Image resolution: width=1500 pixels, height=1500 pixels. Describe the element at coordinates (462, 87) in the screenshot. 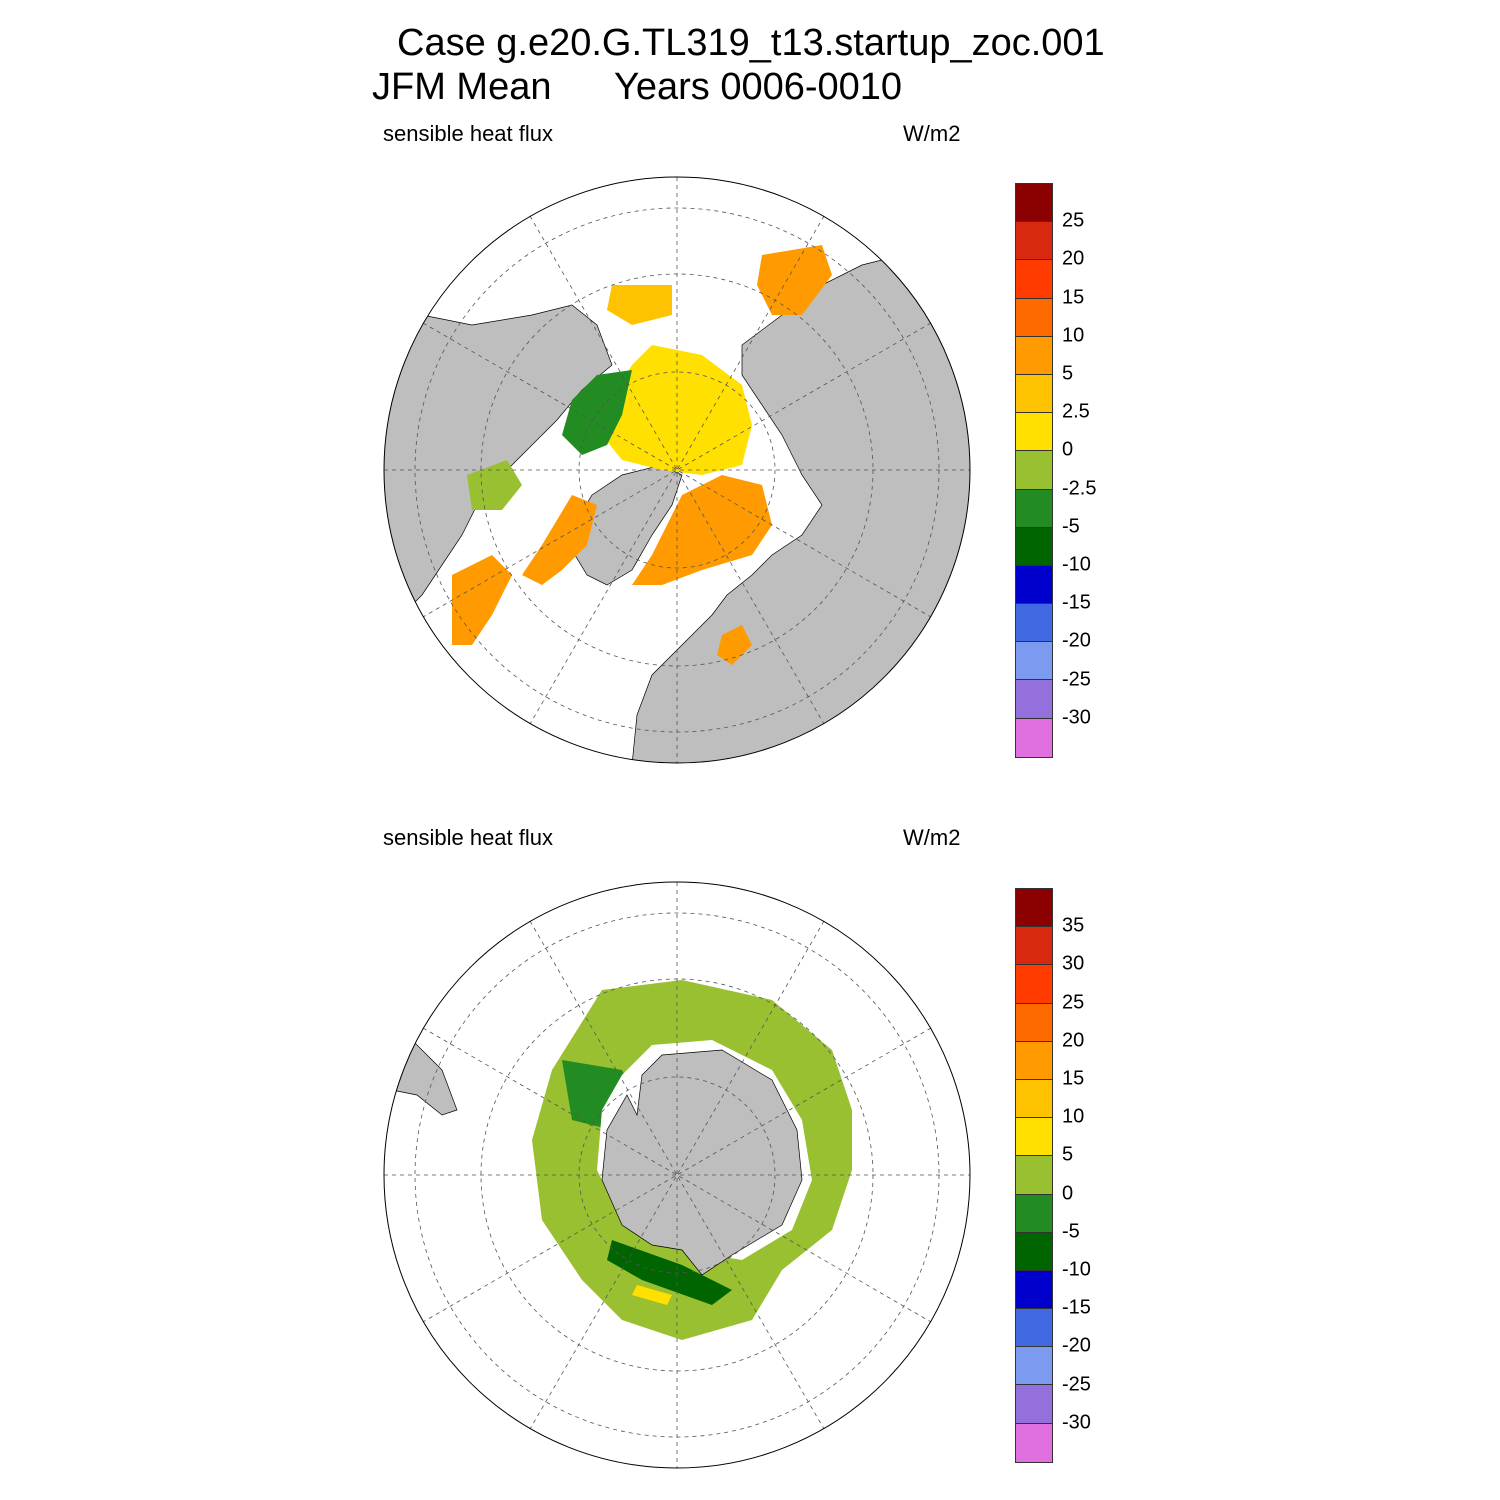

I see `season-title: JFM Mean` at that location.